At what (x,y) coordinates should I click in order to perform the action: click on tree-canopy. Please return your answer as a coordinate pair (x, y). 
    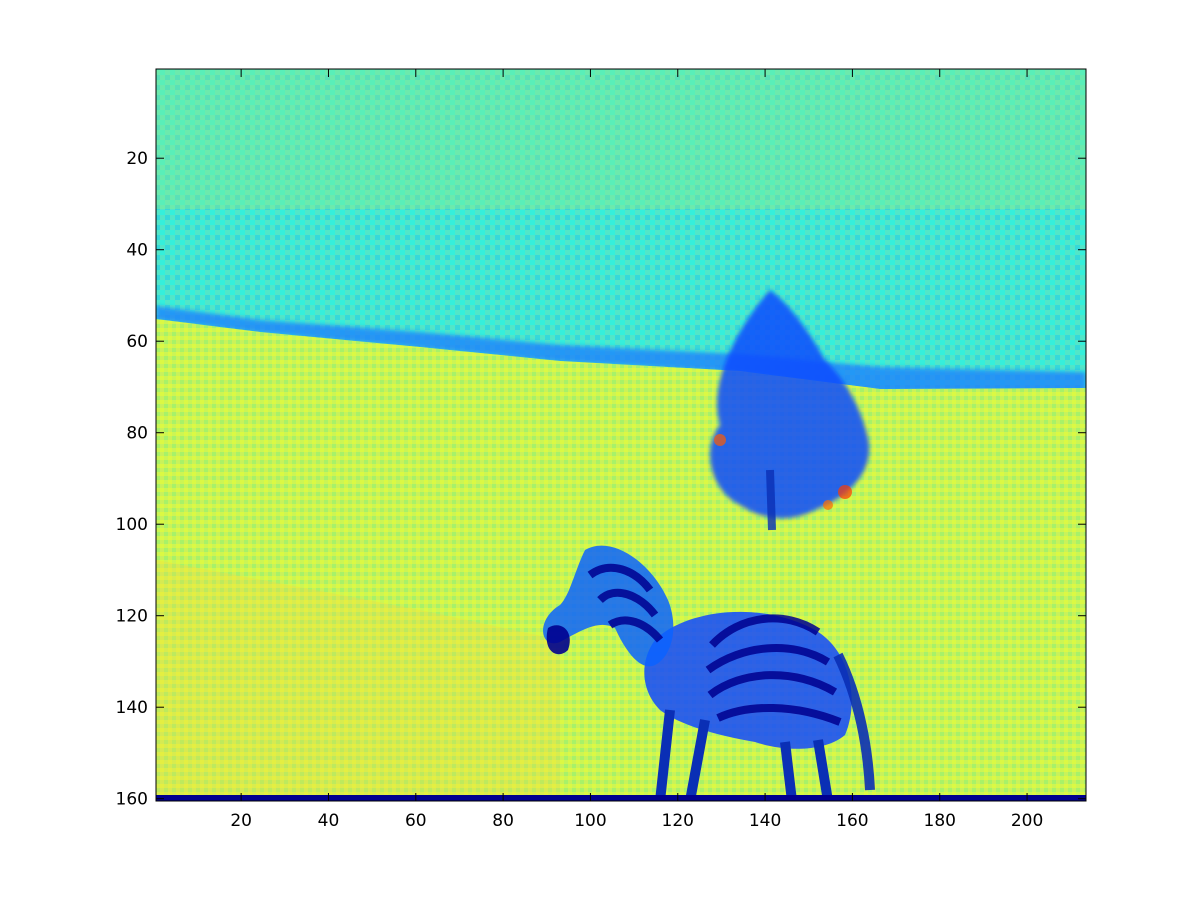
    Looking at the image, I should click on (790, 404).